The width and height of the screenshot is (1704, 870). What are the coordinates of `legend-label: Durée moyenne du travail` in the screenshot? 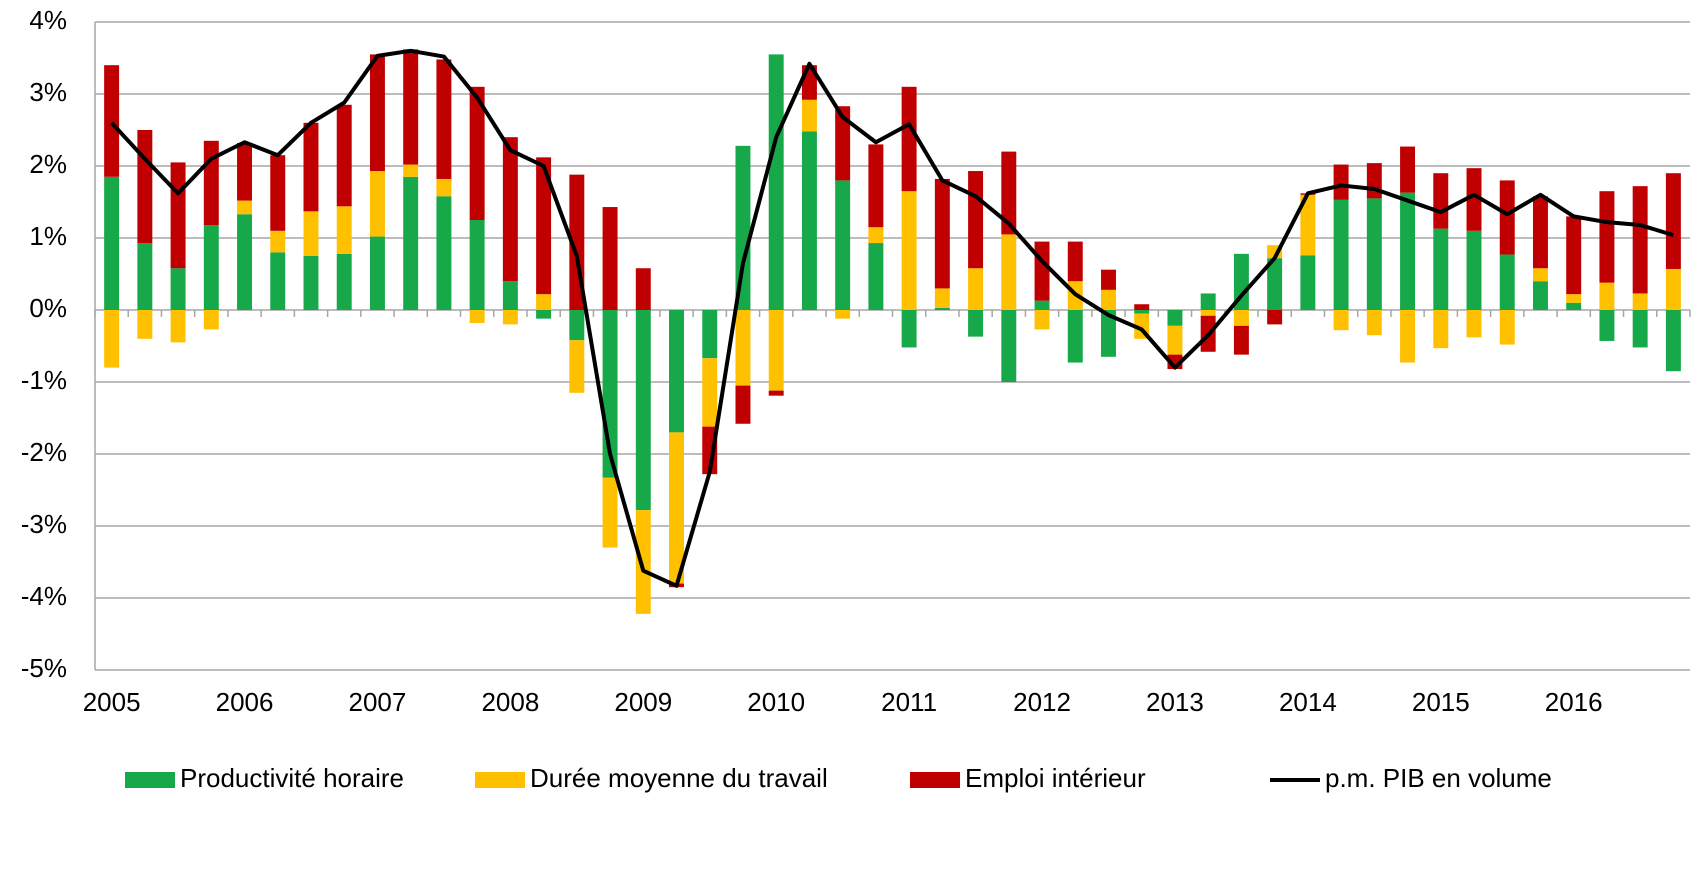 It's located at (679, 778).